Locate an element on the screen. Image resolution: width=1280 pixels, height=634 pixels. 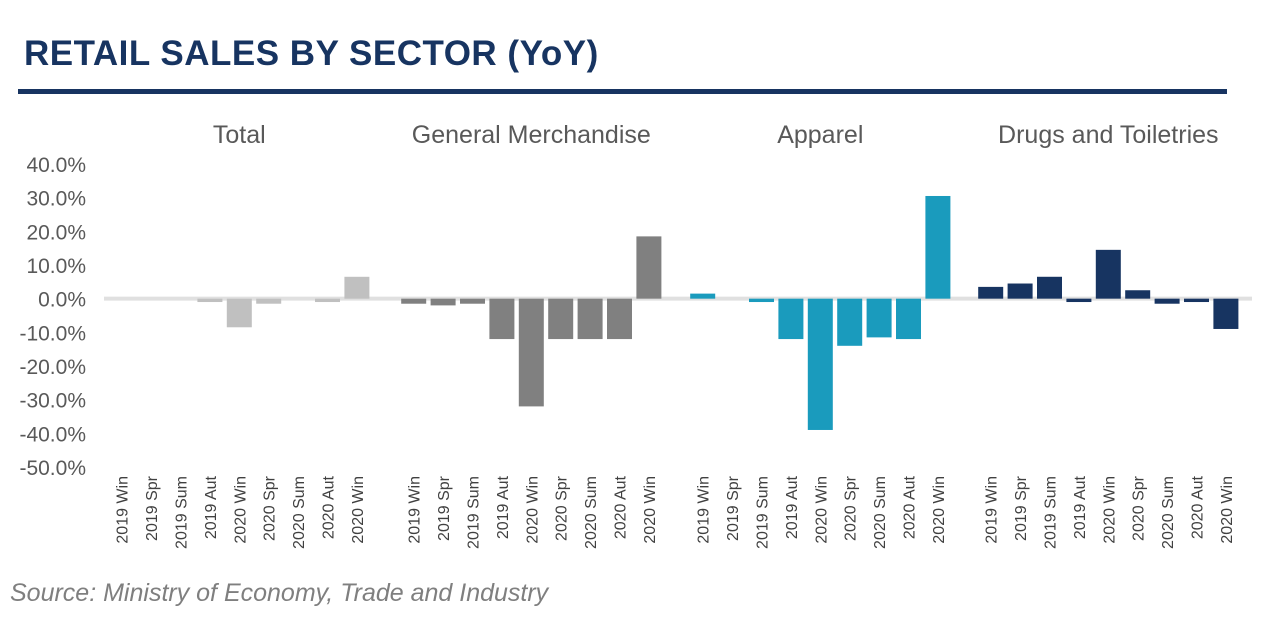
panel-title: Drugs and Toiletries is located at coordinates (1108, 135).